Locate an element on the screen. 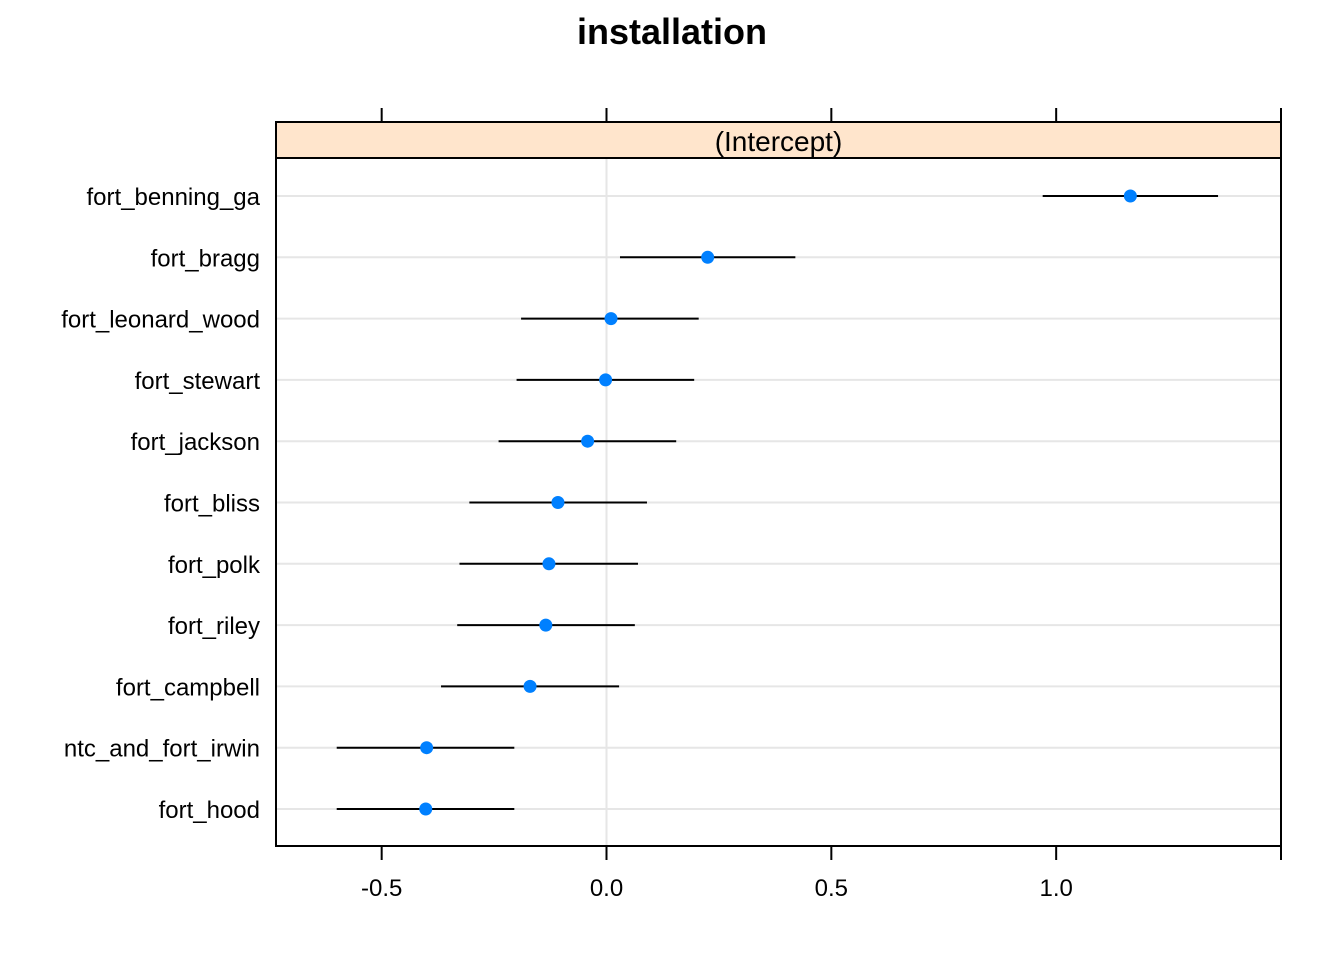  point-fort_bragg is located at coordinates (708, 257).